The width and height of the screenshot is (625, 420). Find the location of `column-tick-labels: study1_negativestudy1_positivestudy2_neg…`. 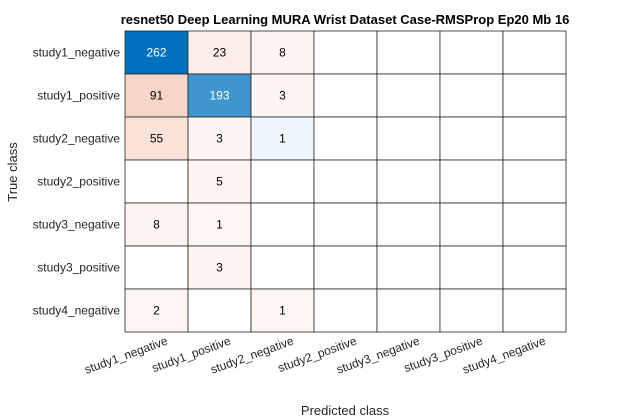

column-tick-labels: study1_negativestudy1_positivestudy2_neg… is located at coordinates (315, 355).